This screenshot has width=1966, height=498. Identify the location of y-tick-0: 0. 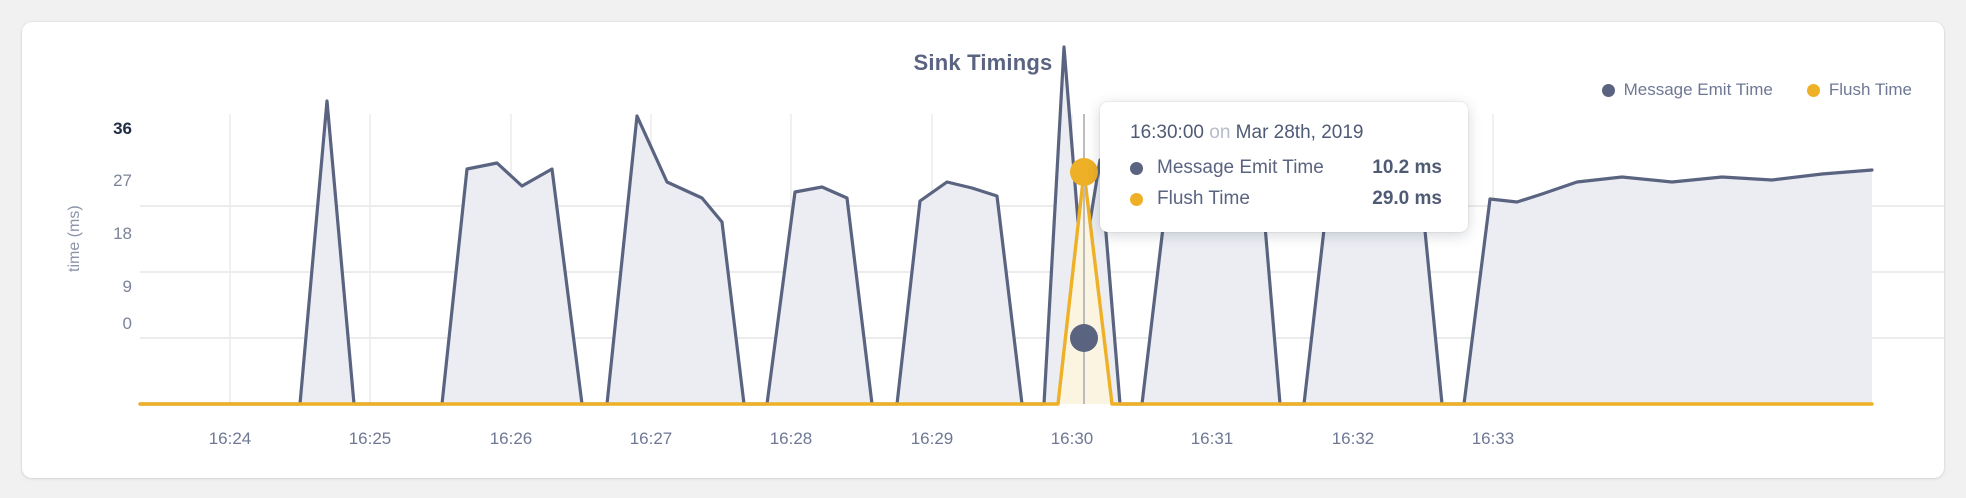
(127, 323).